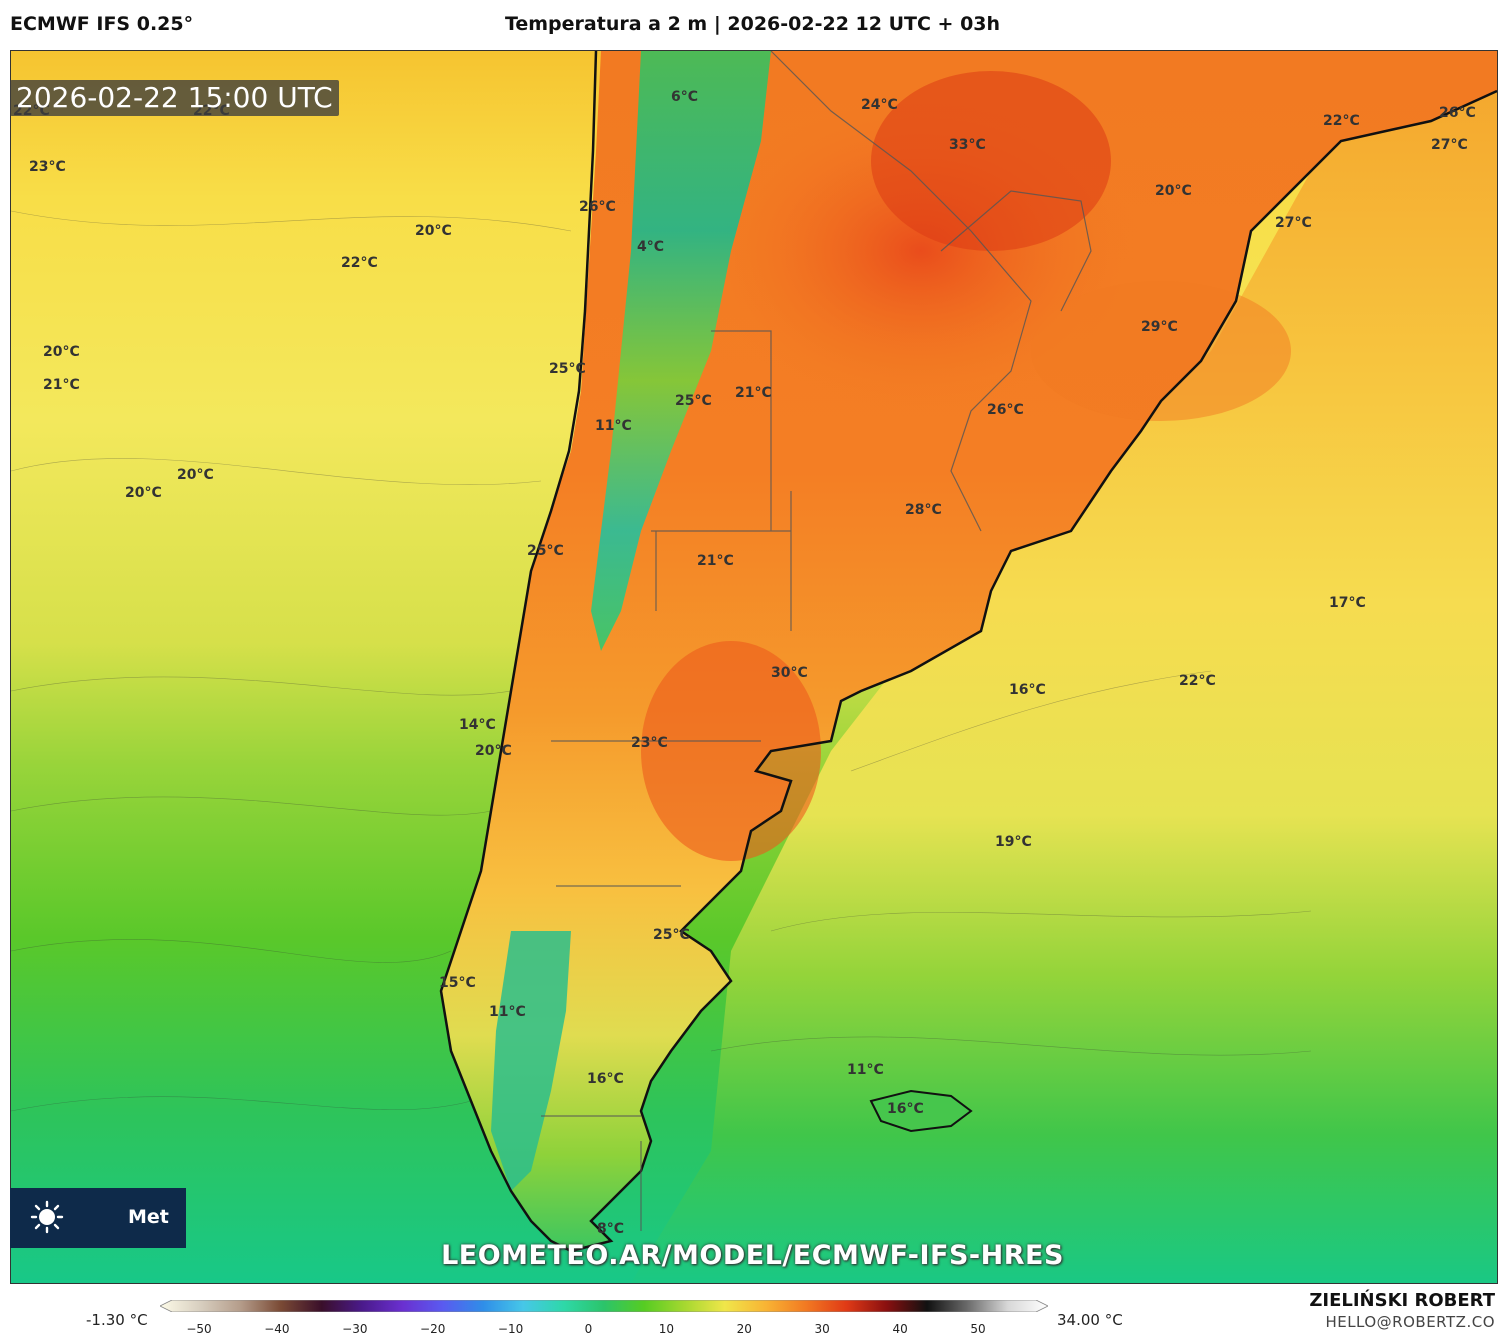  What do you see at coordinates (900, 1329) in the screenshot?
I see `colorbar-tick-label: 40` at bounding box center [900, 1329].